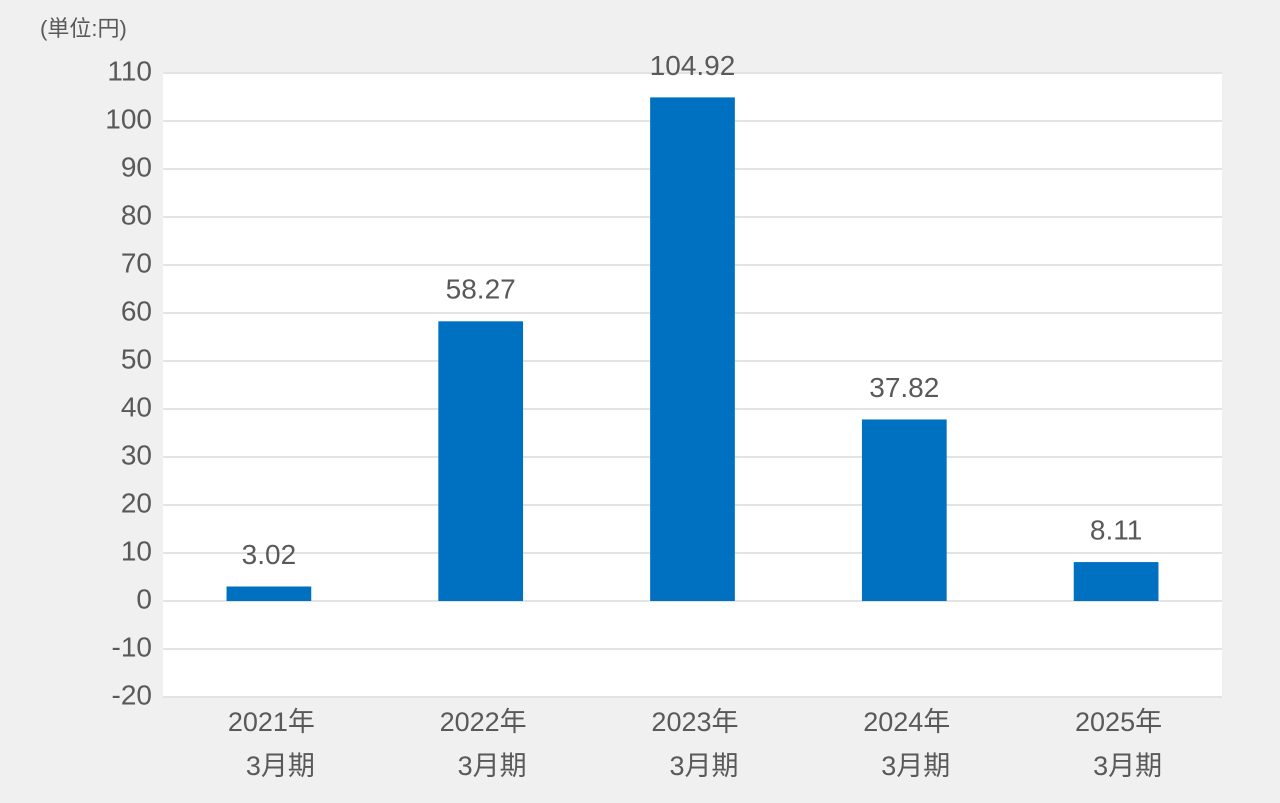 This screenshot has height=803, width=1280. What do you see at coordinates (128, 118) in the screenshot?
I see `y-tick-label: 100` at bounding box center [128, 118].